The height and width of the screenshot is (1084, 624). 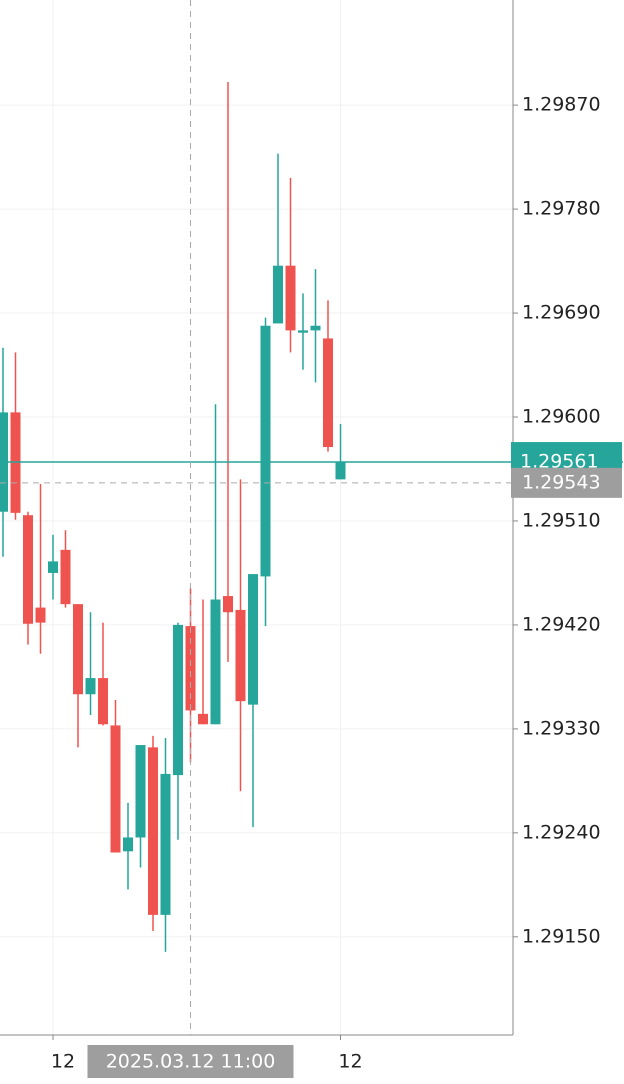 I want to click on y-tick-label: 1.29870, so click(x=561, y=105).